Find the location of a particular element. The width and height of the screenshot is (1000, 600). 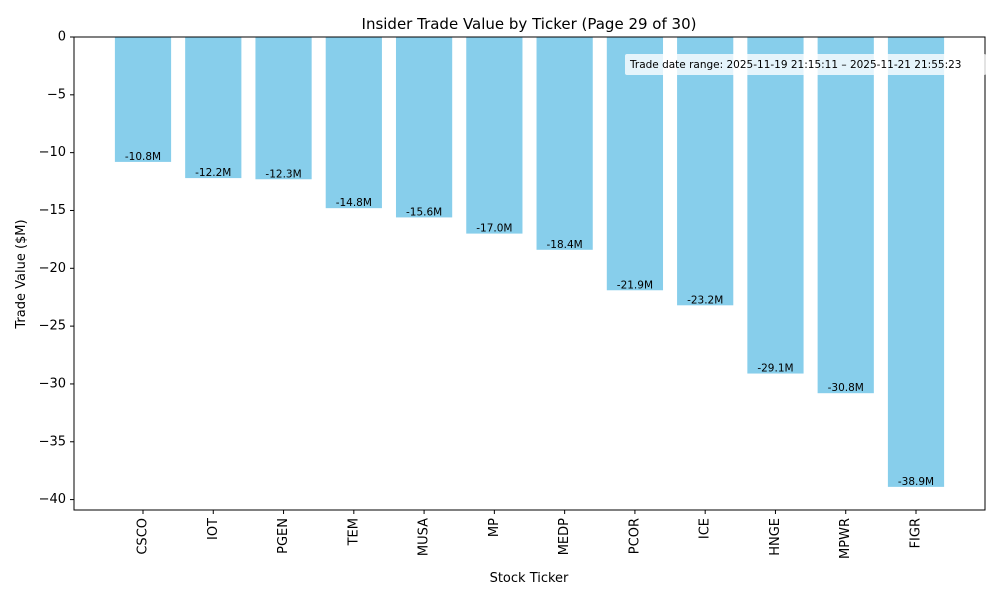

data-label-tem: -14.8M is located at coordinates (354, 203).